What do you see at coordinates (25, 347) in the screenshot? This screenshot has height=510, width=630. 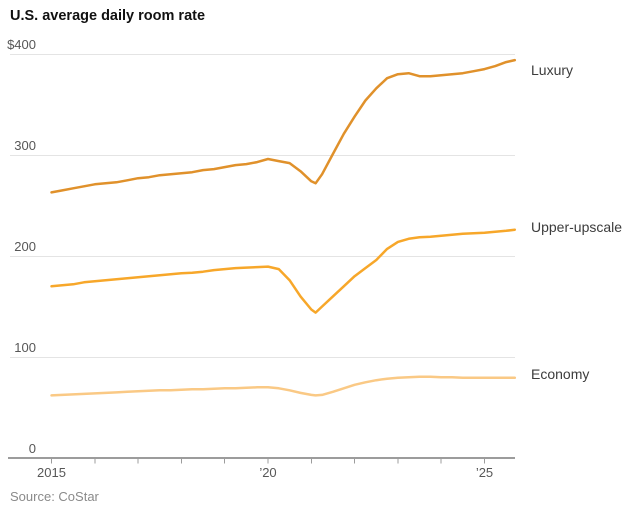 I see `y-tick-label: 100` at bounding box center [25, 347].